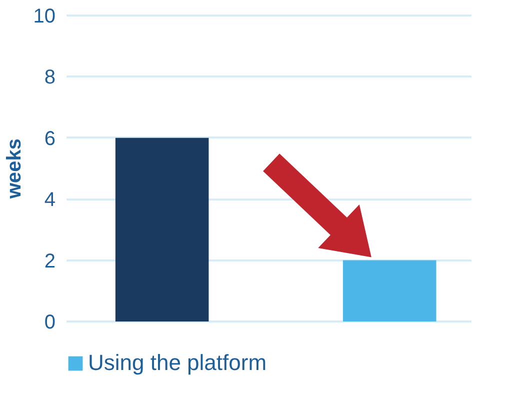 Image resolution: width=521 pixels, height=410 pixels. What do you see at coordinates (44, 17) in the screenshot?
I see `y-tick-label: 10` at bounding box center [44, 17].